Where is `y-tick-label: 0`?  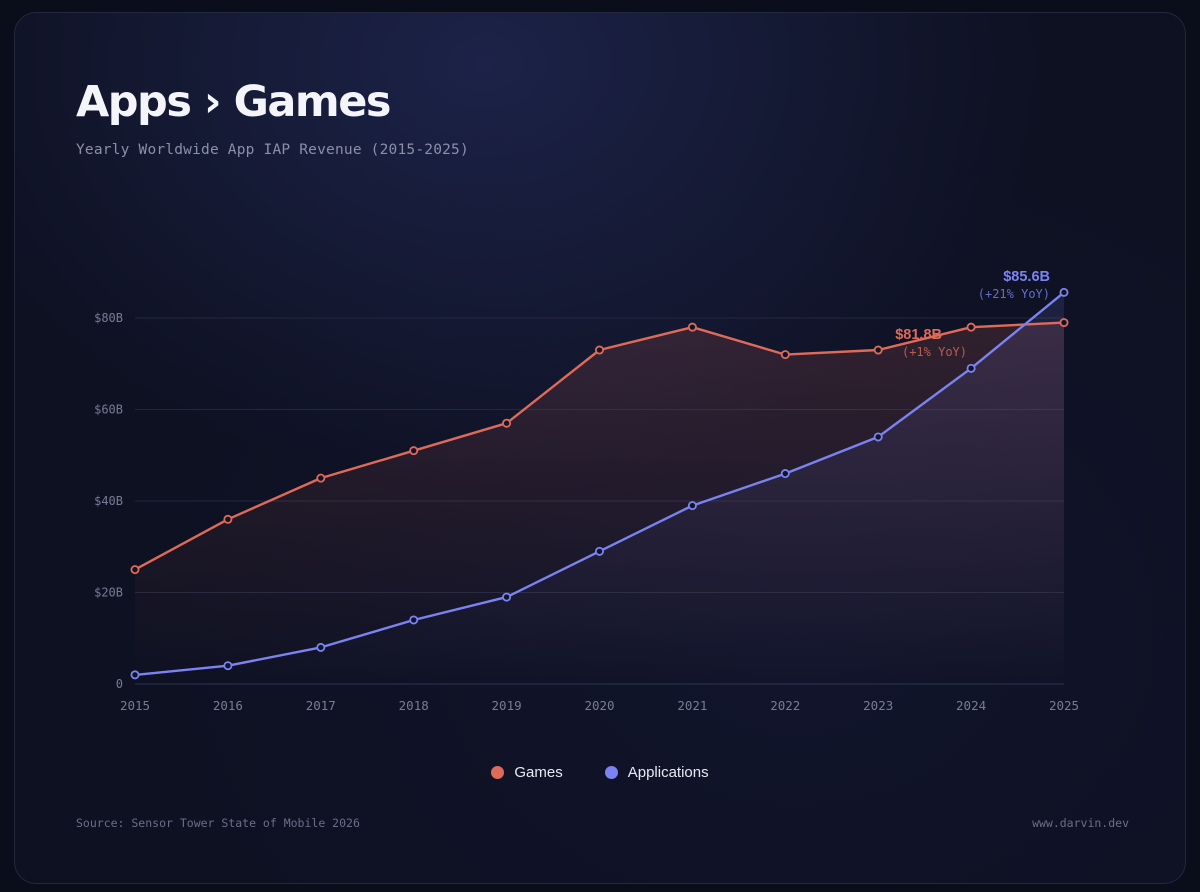 y-tick-label: 0 is located at coordinates (119, 684).